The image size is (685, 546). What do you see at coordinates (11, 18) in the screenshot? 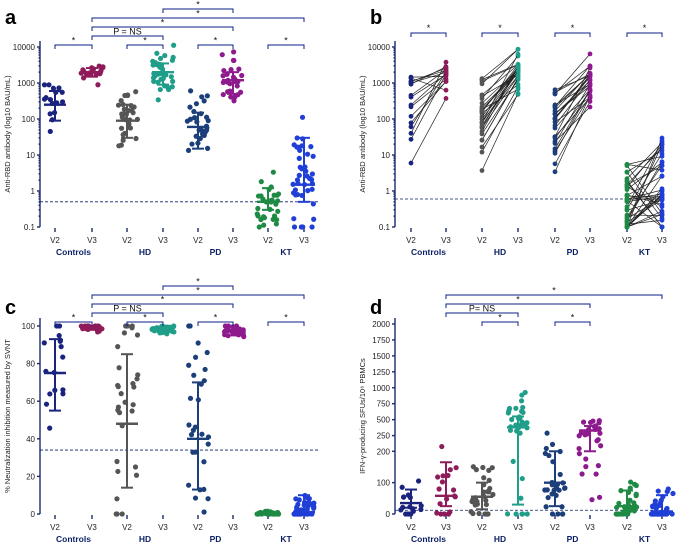
I see `panel-letter-a: a` at bounding box center [11, 18].